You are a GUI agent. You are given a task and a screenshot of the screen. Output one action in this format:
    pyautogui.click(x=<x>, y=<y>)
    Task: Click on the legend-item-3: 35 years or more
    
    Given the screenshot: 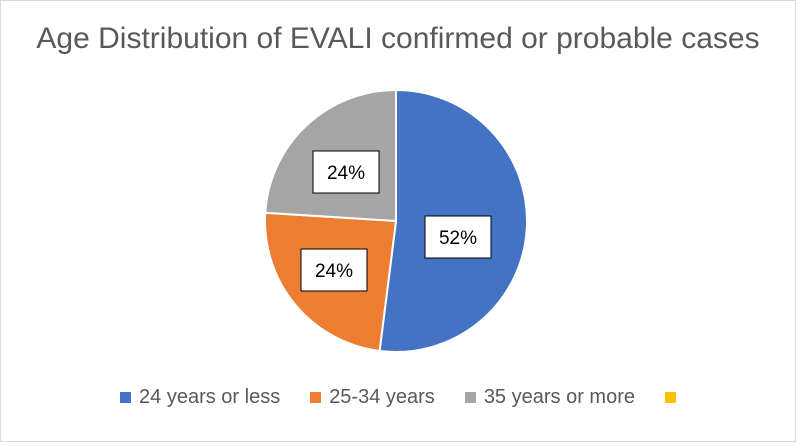 What is the action you would take?
    pyautogui.click(x=549, y=397)
    